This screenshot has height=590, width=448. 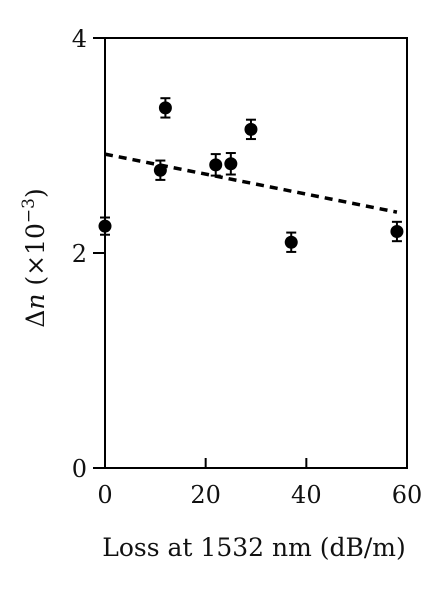 I want to click on x-axis-label: Loss at 1532 nm (dB/m), so click(x=254, y=547).